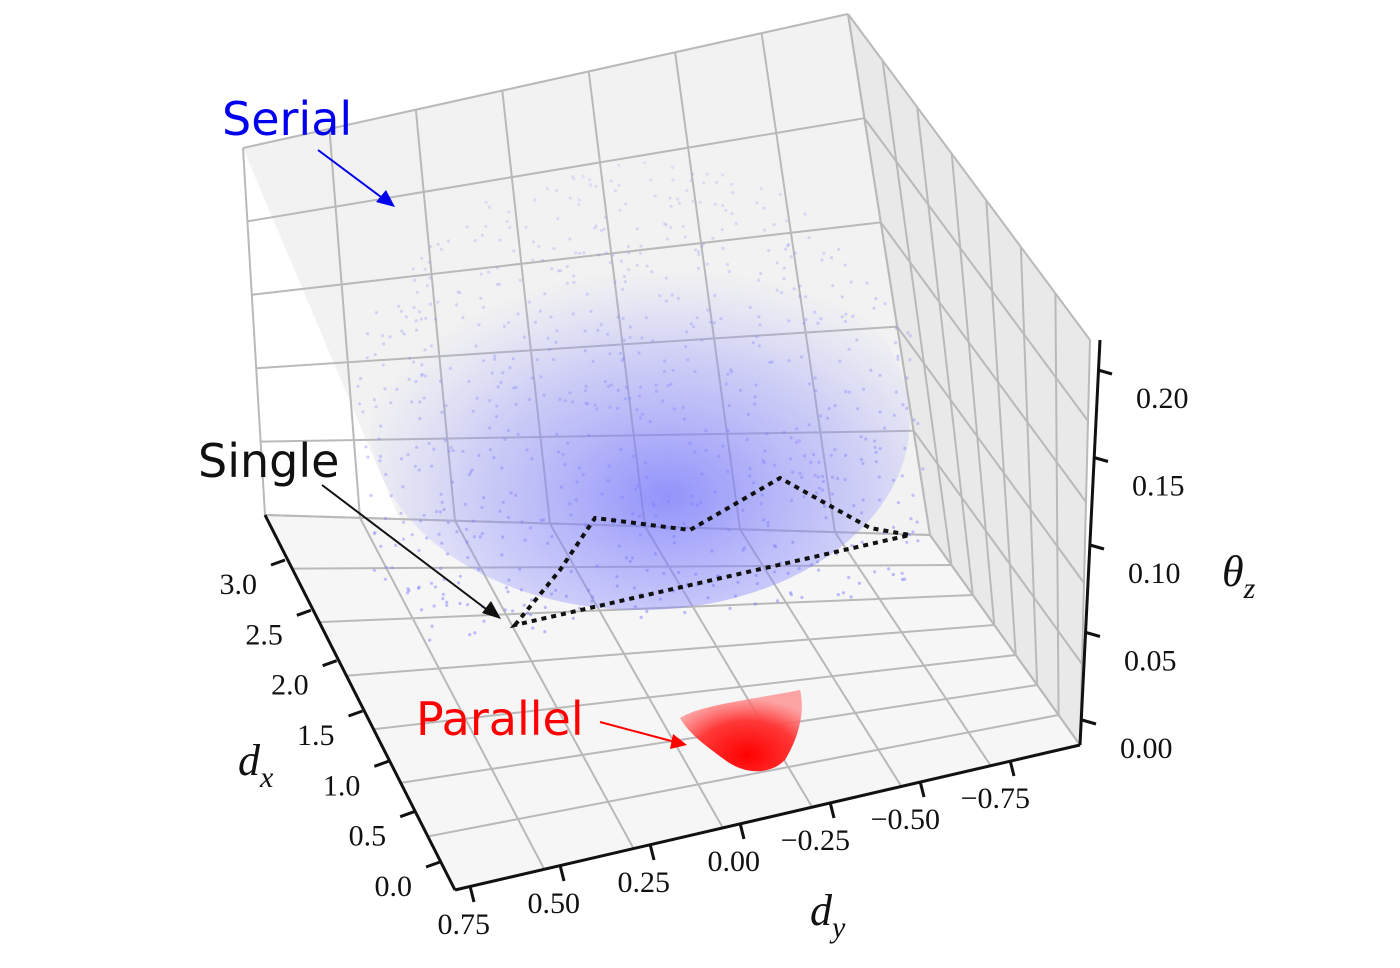  Describe the element at coordinates (368, 836) in the screenshot. I see `x-tick-label: 0.5` at that location.